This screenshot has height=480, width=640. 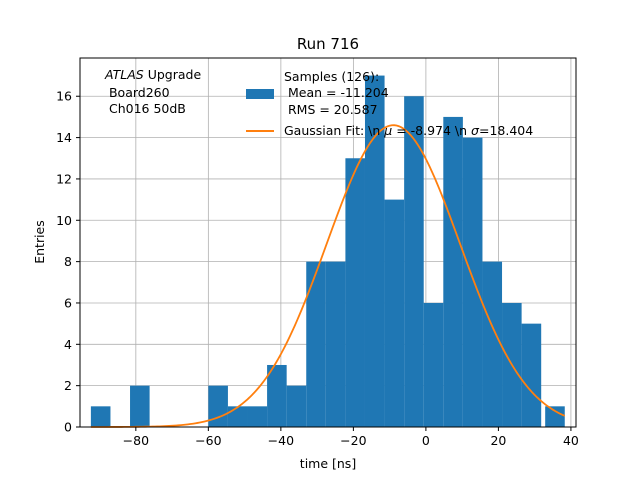 What do you see at coordinates (64, 137) in the screenshot?
I see `y-tick-label: 14` at bounding box center [64, 137].